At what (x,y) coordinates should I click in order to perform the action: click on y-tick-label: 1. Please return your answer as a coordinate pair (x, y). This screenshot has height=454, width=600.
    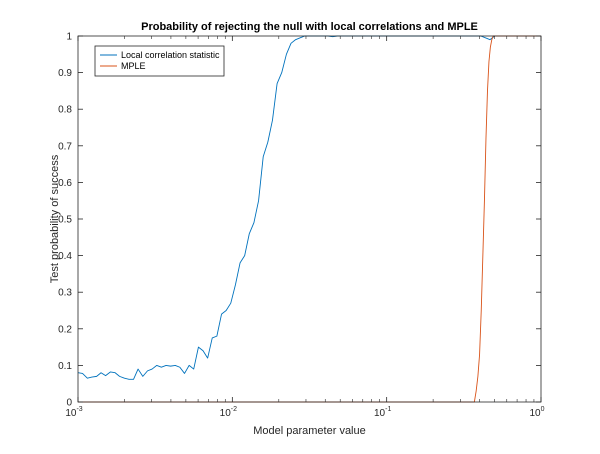
    Looking at the image, I should click on (69, 37).